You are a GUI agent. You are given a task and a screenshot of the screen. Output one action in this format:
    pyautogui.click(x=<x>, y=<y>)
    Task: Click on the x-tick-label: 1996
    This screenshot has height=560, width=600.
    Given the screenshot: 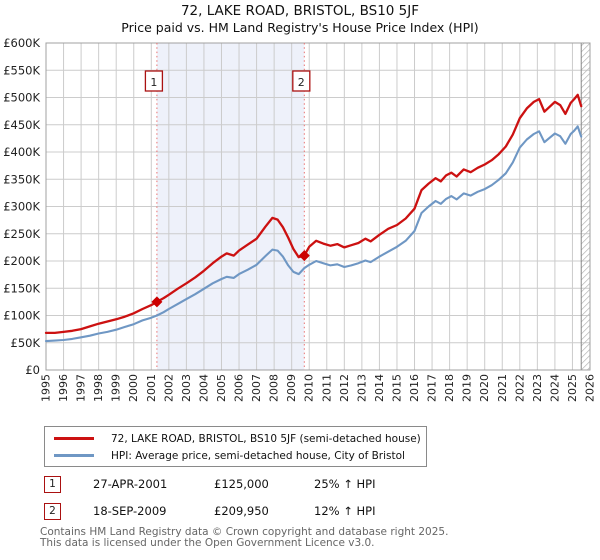 What is the action you would take?
    pyautogui.click(x=63, y=388)
    